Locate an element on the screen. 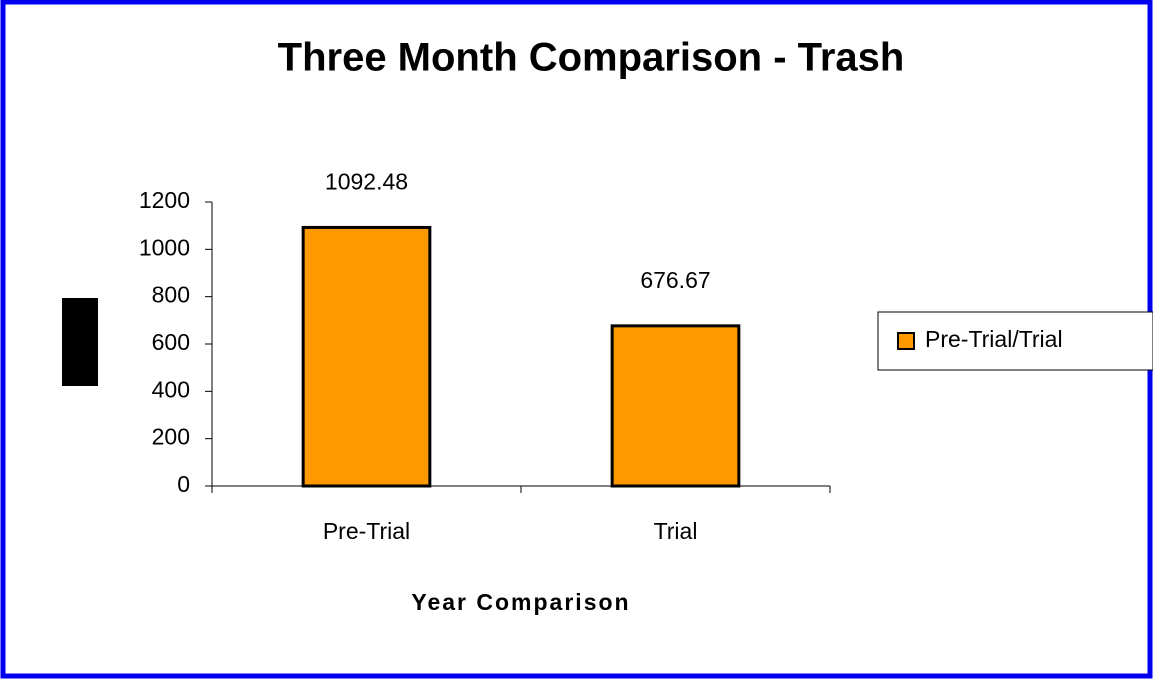 The image size is (1153, 679). value-label: 1092.48 is located at coordinates (366, 182).